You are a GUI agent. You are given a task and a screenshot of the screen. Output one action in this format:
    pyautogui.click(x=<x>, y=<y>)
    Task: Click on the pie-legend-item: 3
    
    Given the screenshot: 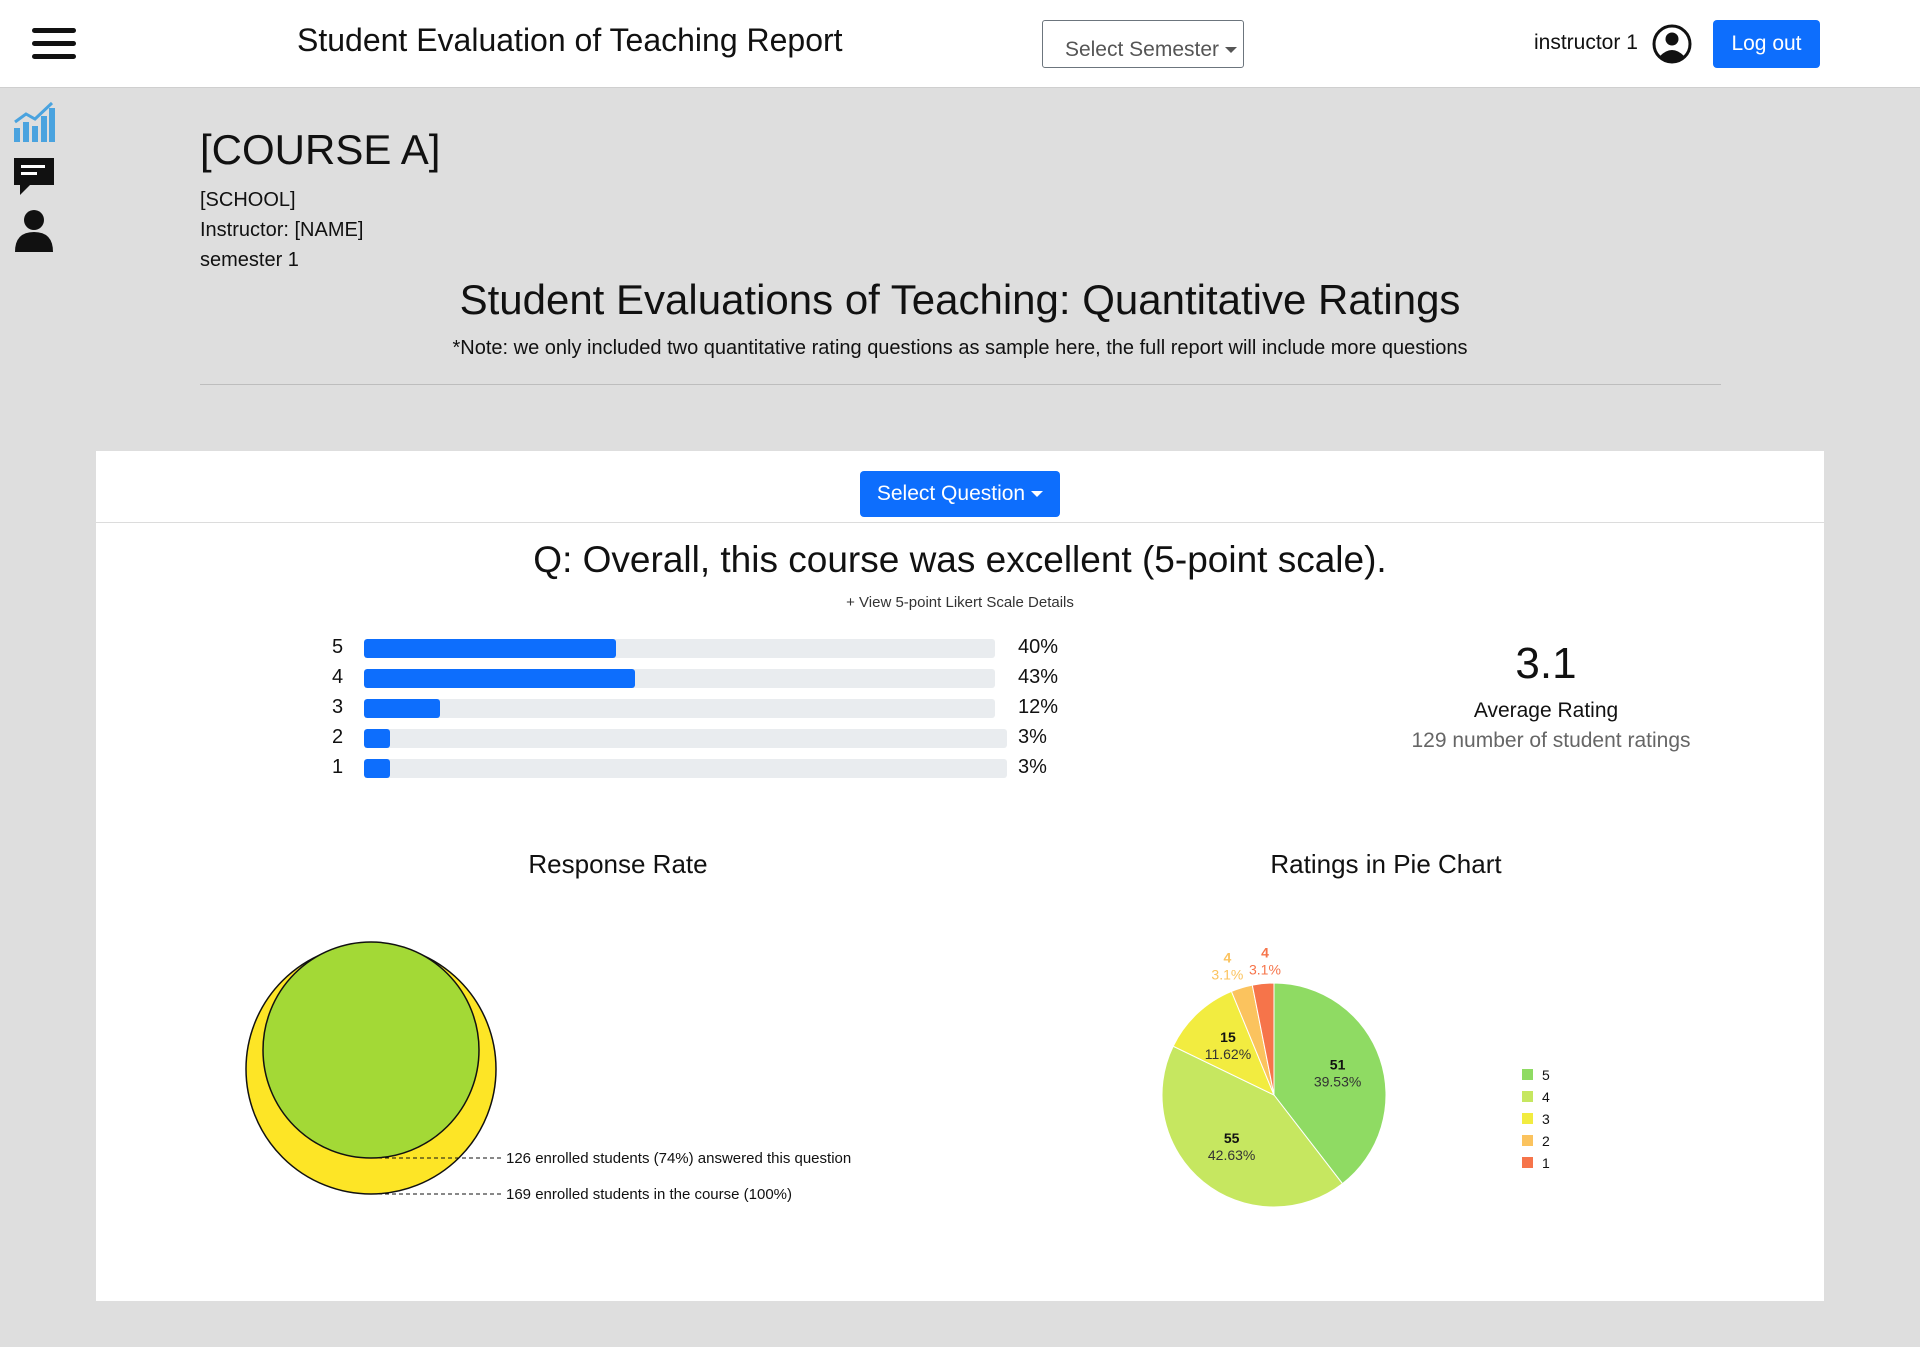 What is the action you would take?
    pyautogui.click(x=1536, y=1119)
    